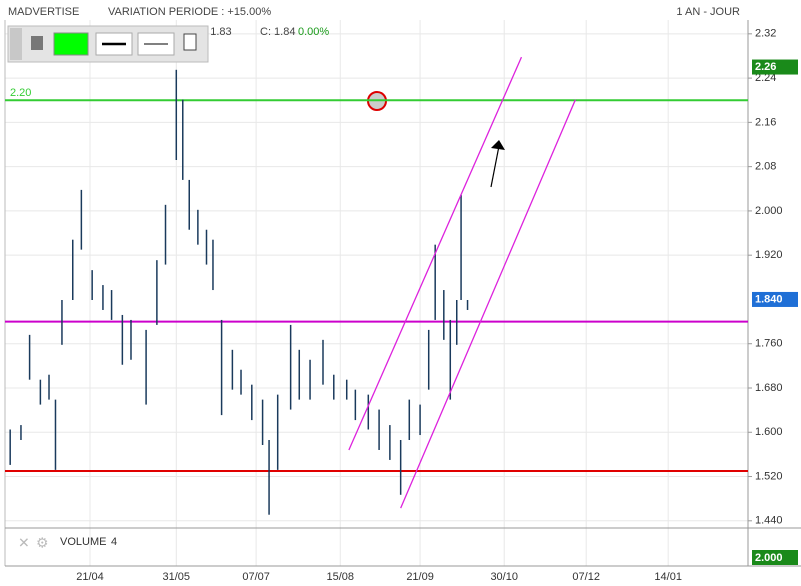 This screenshot has height=586, width=801. What do you see at coordinates (765, 34) in the screenshot?
I see `y-tick-label: 2.32` at bounding box center [765, 34].